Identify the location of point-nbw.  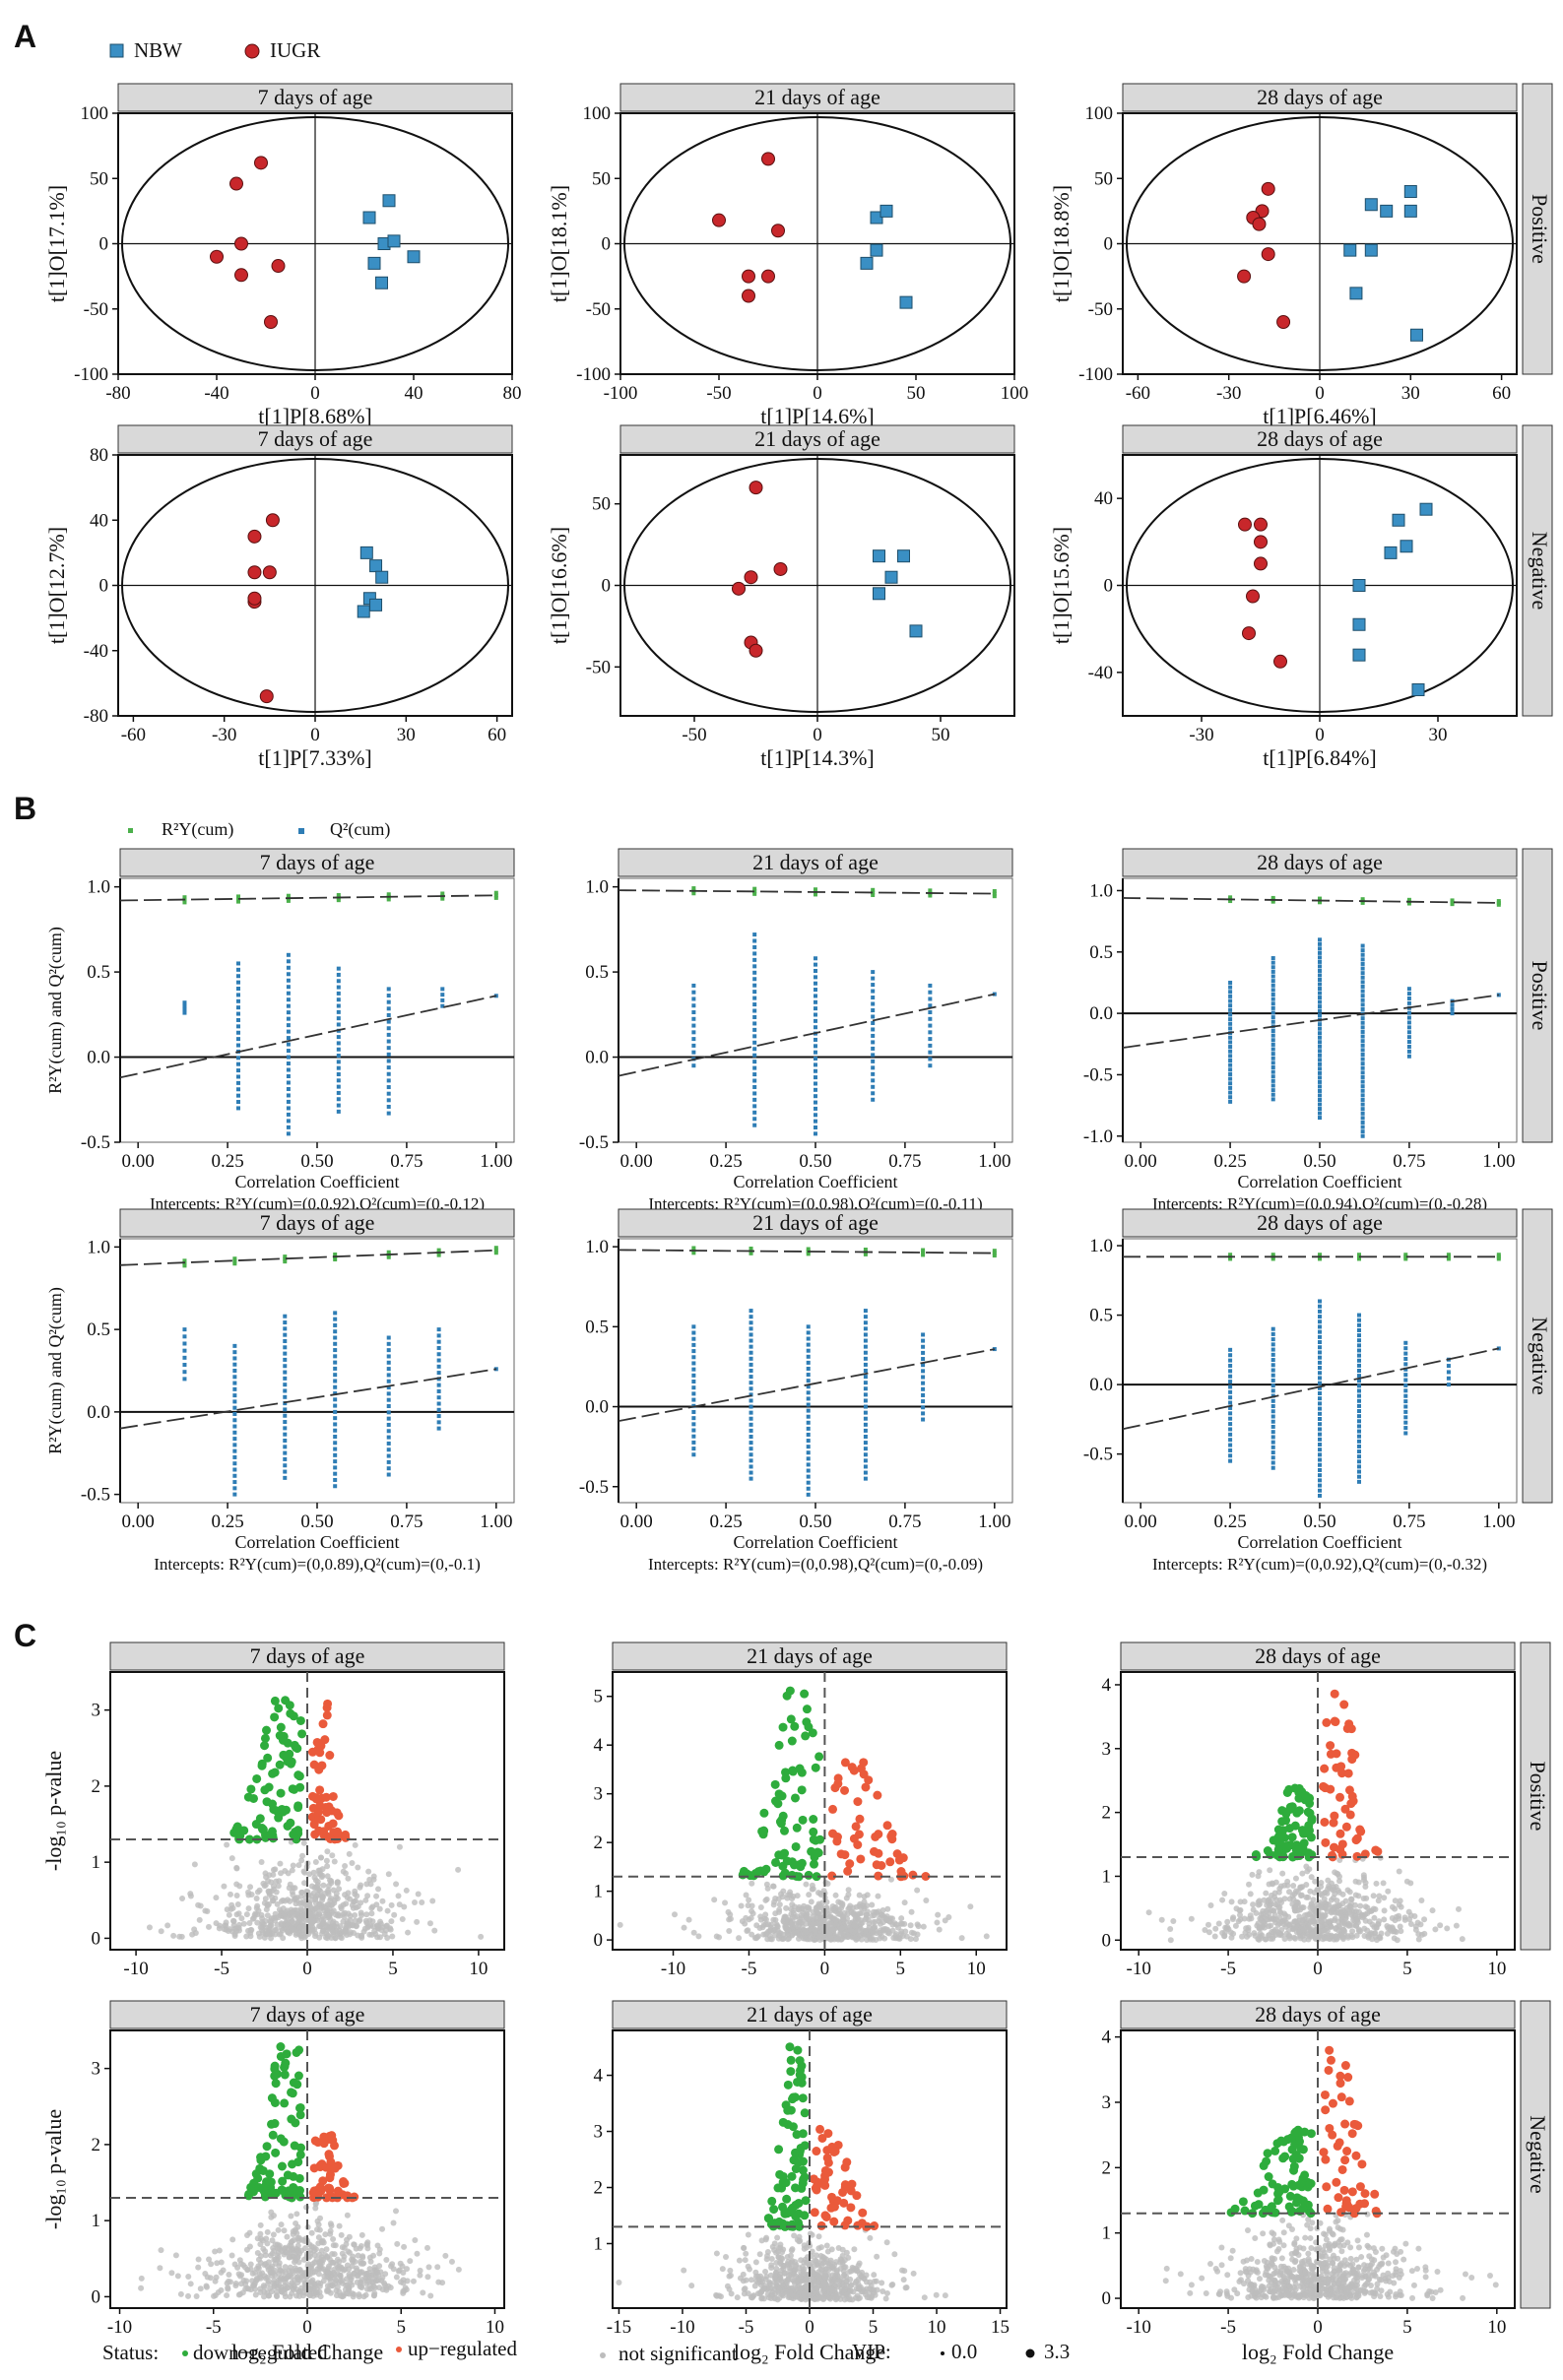
(1359, 585).